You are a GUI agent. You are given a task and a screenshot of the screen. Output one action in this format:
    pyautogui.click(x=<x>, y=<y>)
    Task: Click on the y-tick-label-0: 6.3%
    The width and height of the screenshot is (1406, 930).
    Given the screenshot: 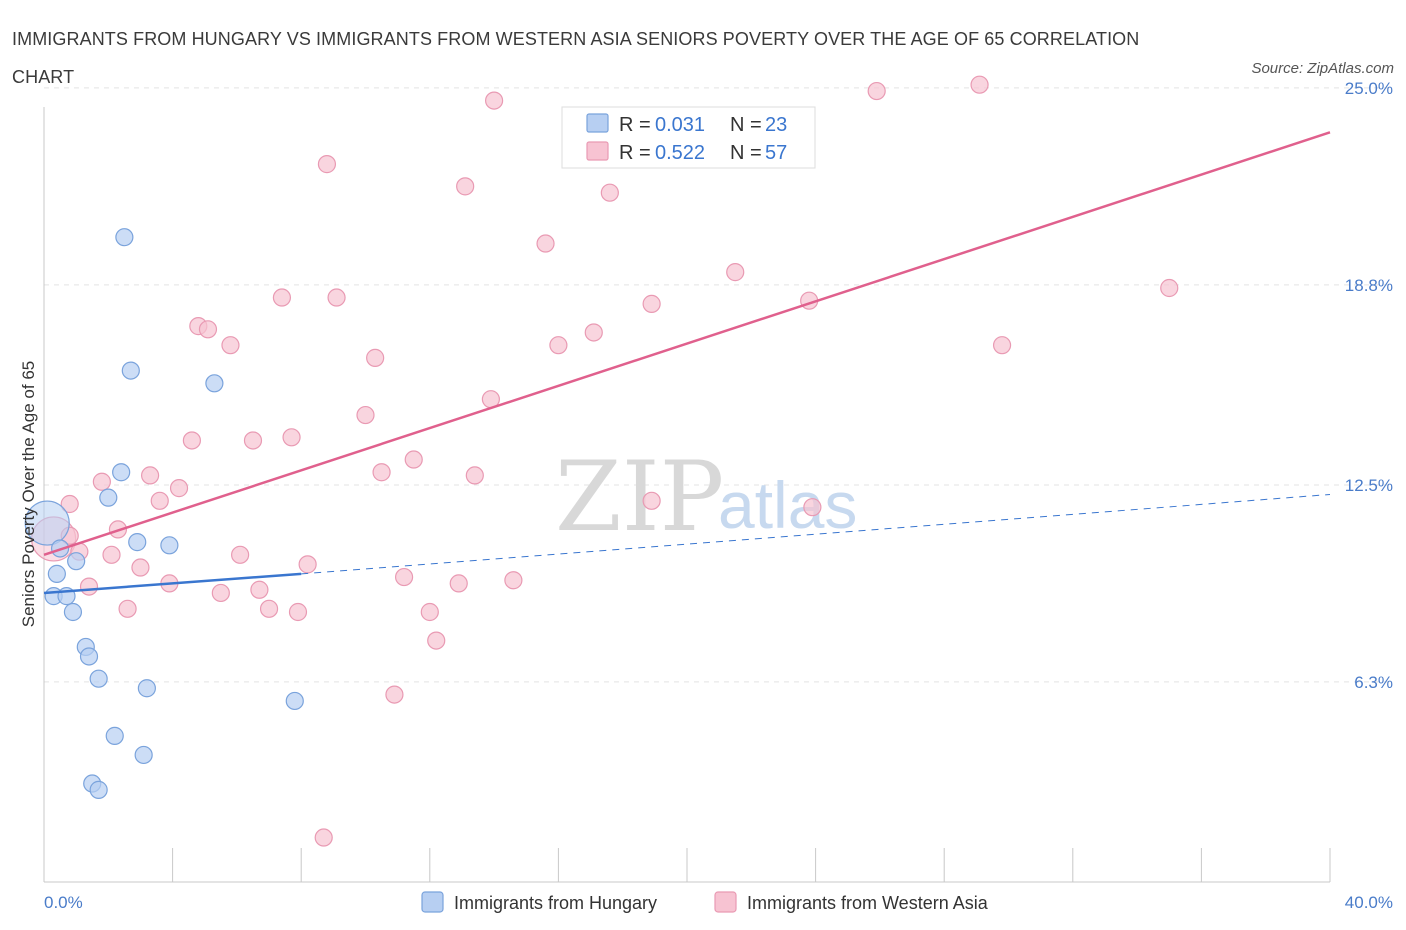 What is the action you would take?
    pyautogui.click(x=1373, y=682)
    